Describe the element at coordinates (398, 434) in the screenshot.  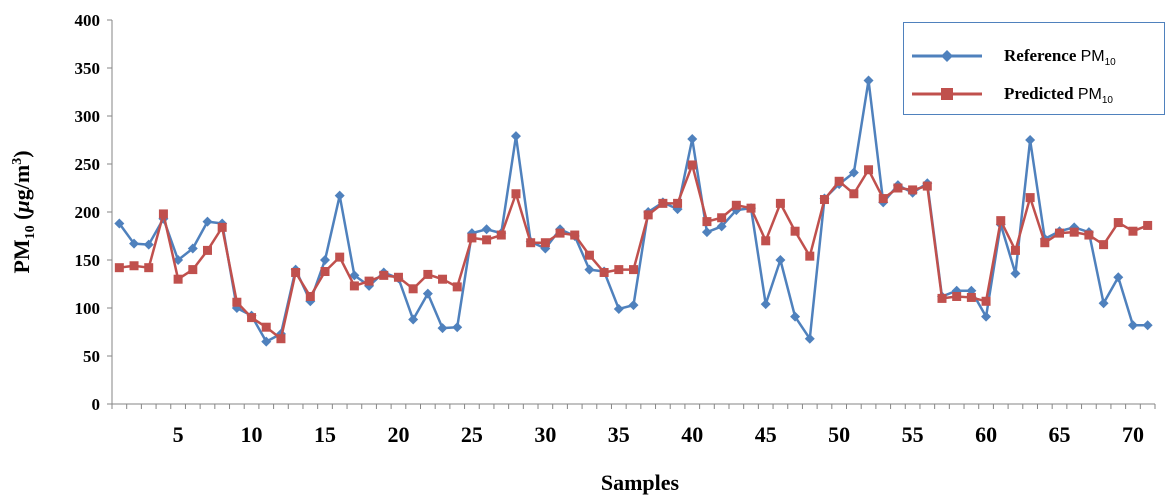
I see `x-tick-label: 20` at that location.